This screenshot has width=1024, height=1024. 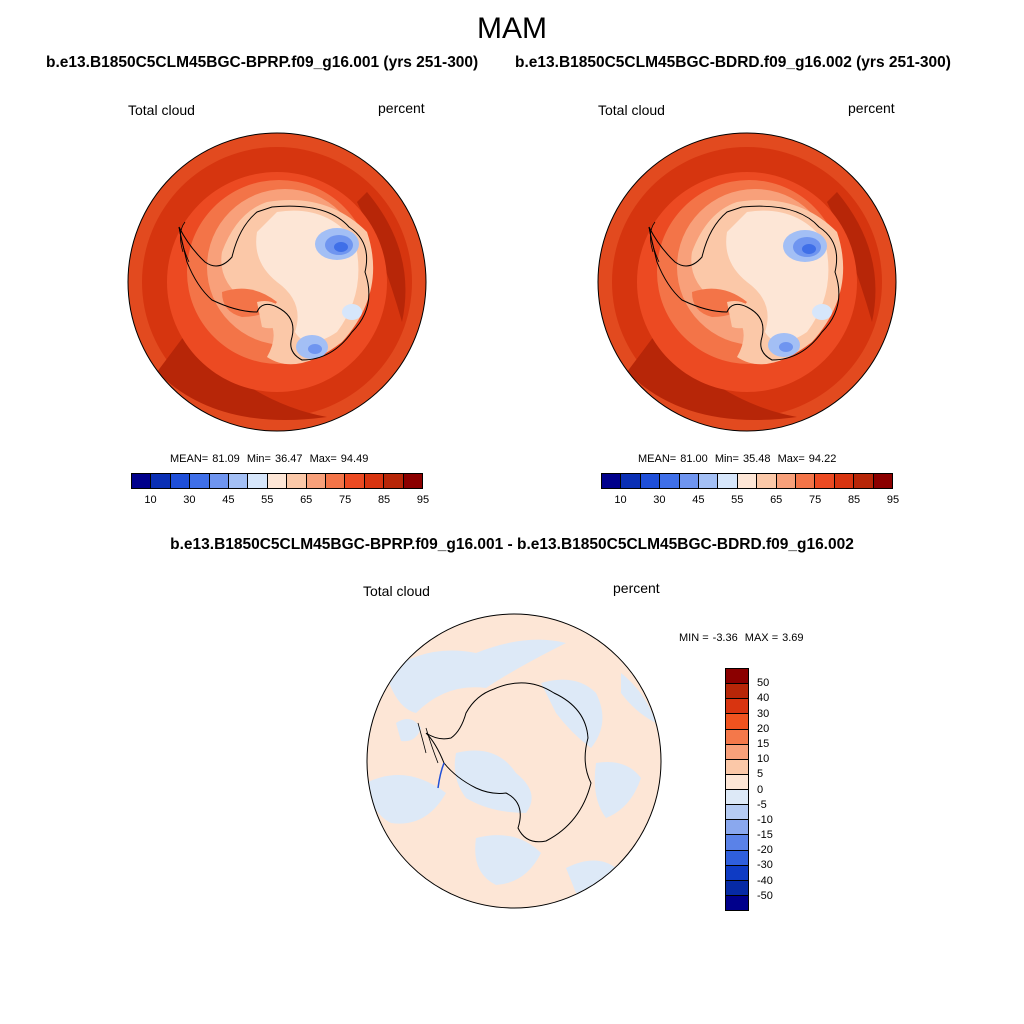 What do you see at coordinates (636, 588) in the screenshot?
I see `diff-units-label: percent` at bounding box center [636, 588].